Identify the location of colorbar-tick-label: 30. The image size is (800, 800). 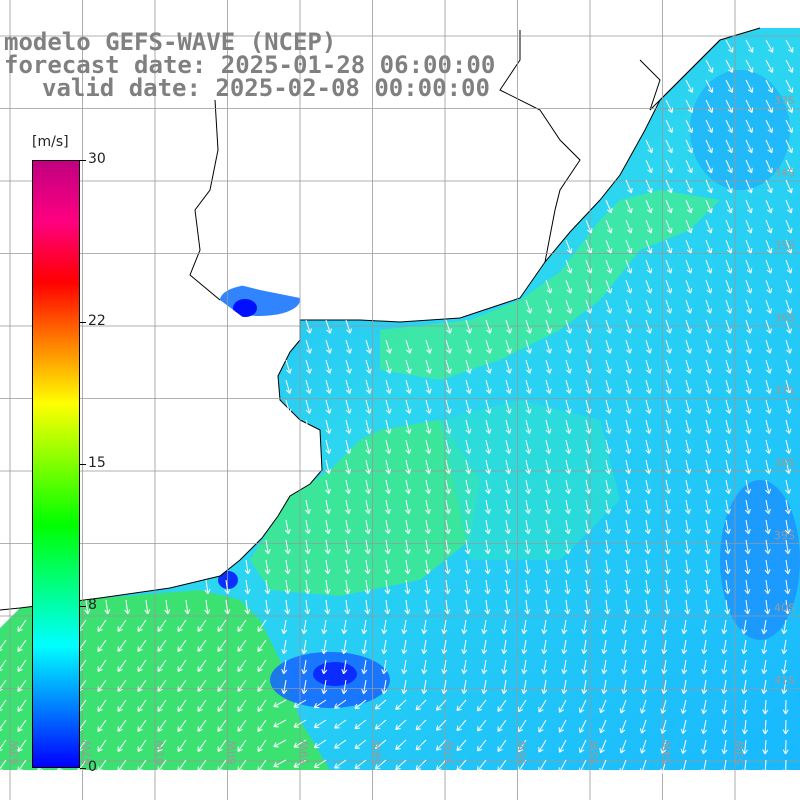
(97, 159).